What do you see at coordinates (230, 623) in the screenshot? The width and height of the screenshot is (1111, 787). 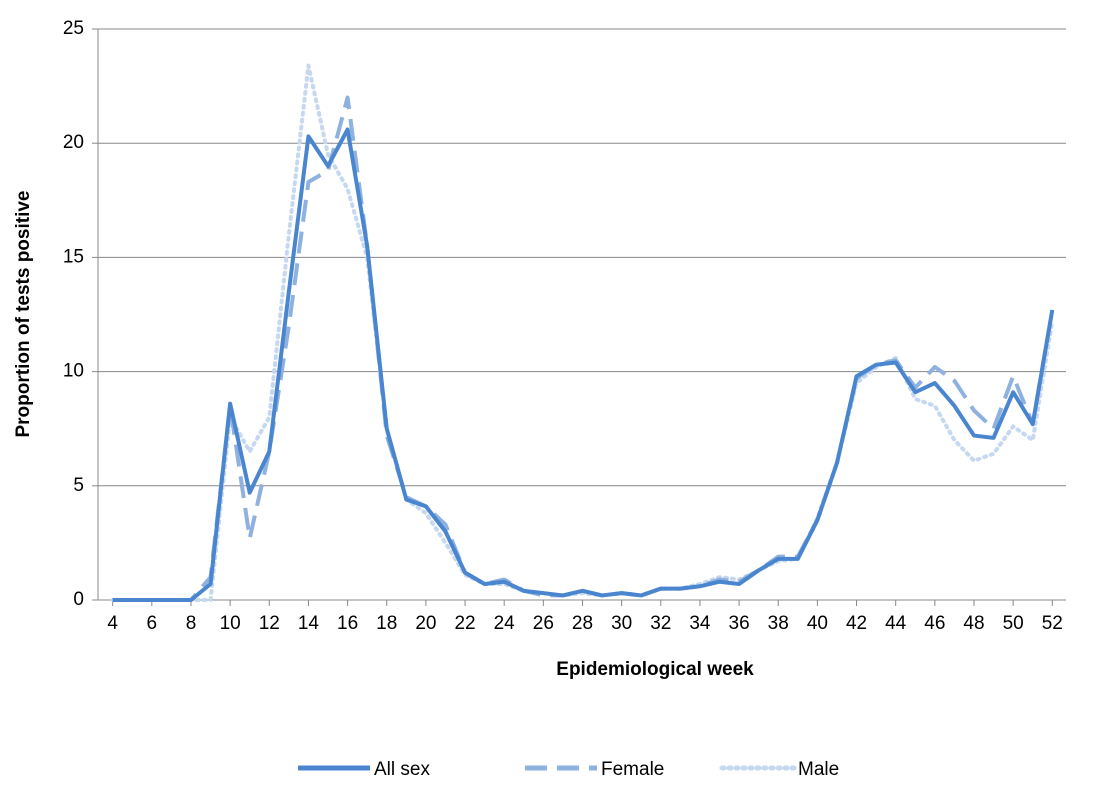 I see `x-tick-label: 10` at bounding box center [230, 623].